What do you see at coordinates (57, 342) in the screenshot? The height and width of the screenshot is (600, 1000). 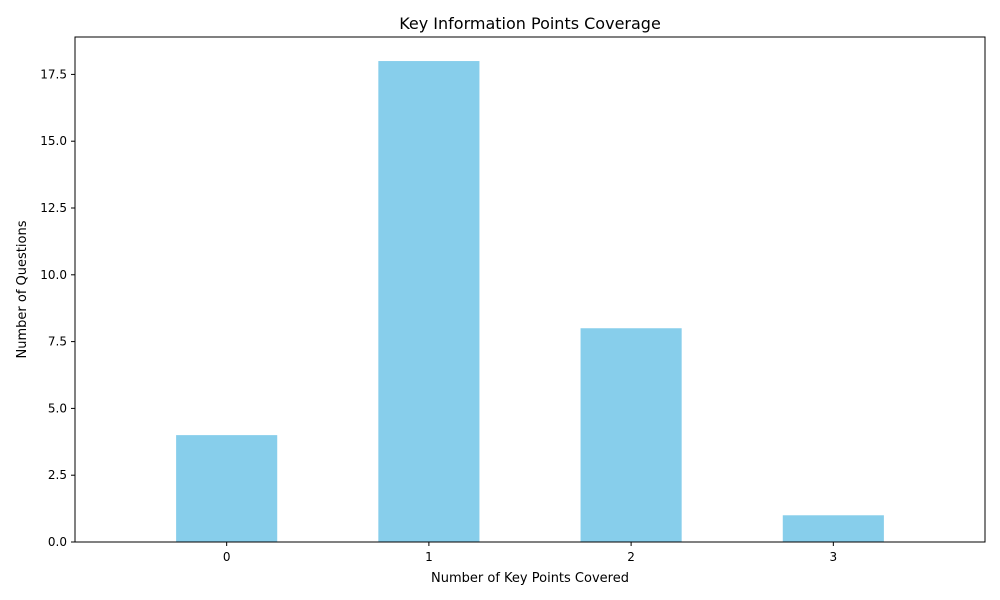 I see `y-tick-label: 7.5` at bounding box center [57, 342].